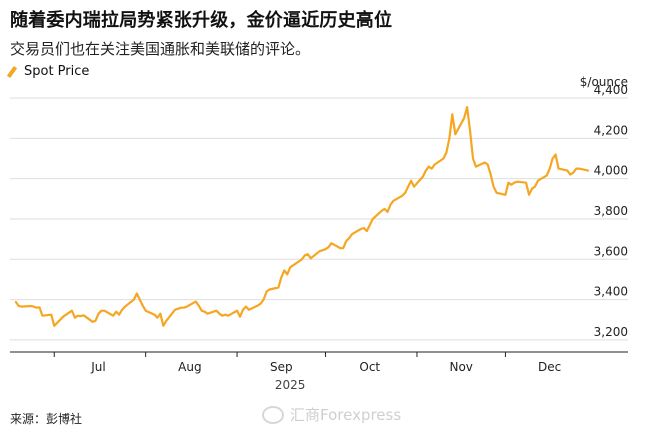 This screenshot has width=651, height=434. I want to click on y-tick-label-4400: 4,400, so click(611, 90).